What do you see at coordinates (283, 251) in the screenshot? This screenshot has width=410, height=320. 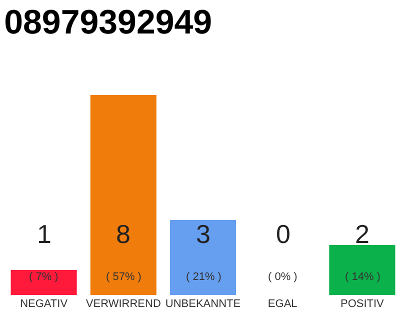 I see `data-label: 0 ( 0% )` at bounding box center [283, 251].